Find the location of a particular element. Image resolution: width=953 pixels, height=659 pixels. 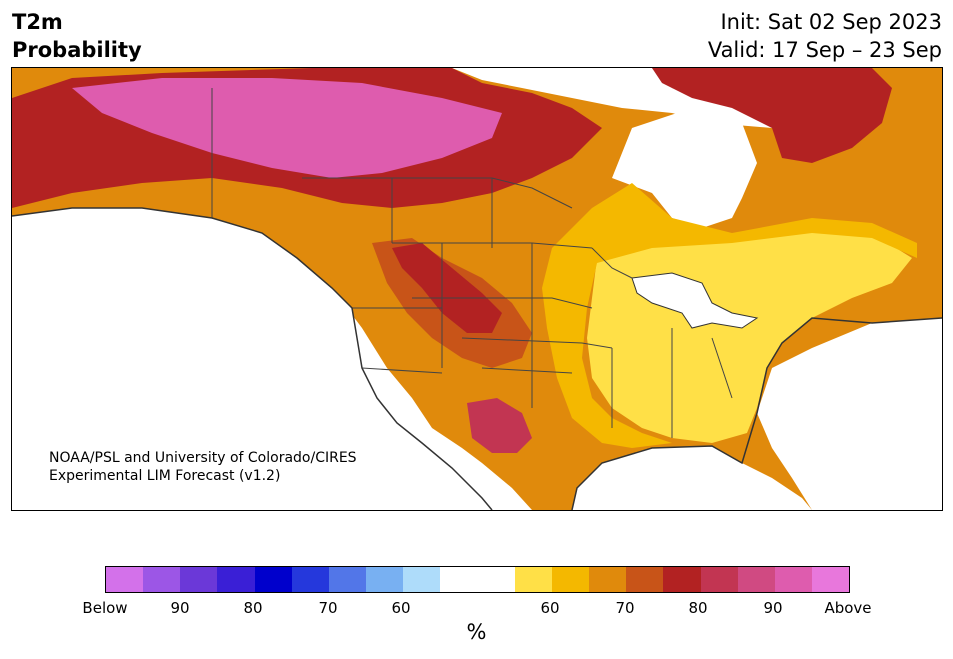

probability-colorbar is located at coordinates (477, 579).